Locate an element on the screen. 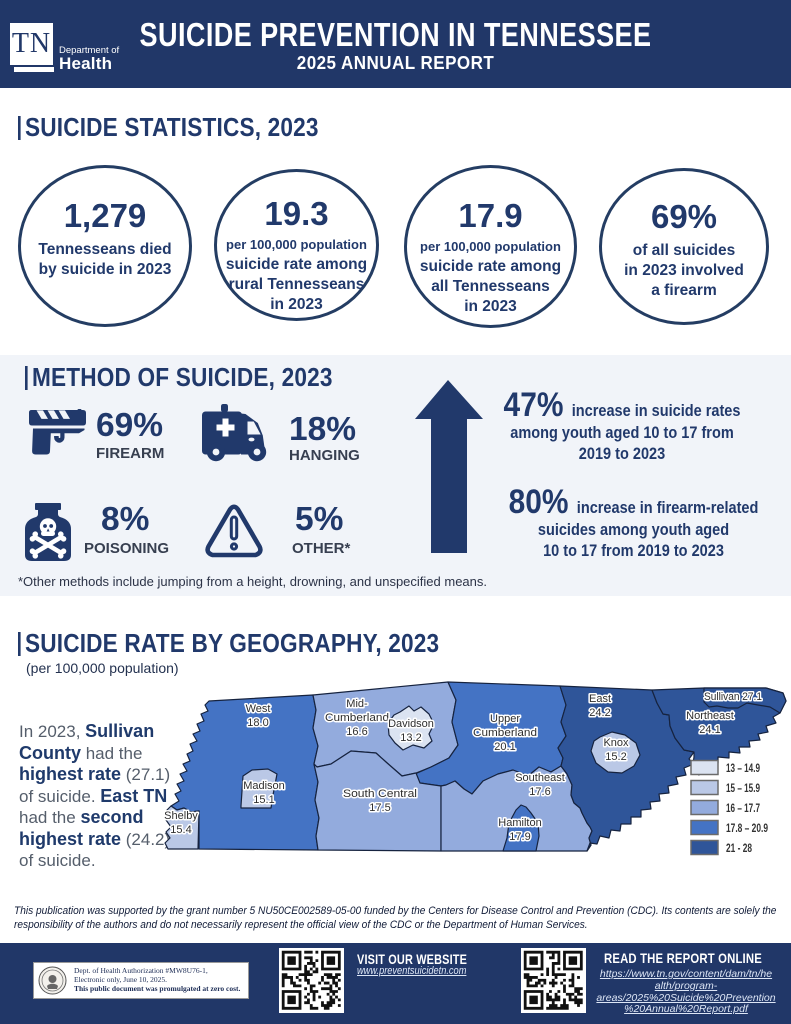 The width and height of the screenshot is (791, 1024). svg-text: 13.2 is located at coordinates (410, 738).